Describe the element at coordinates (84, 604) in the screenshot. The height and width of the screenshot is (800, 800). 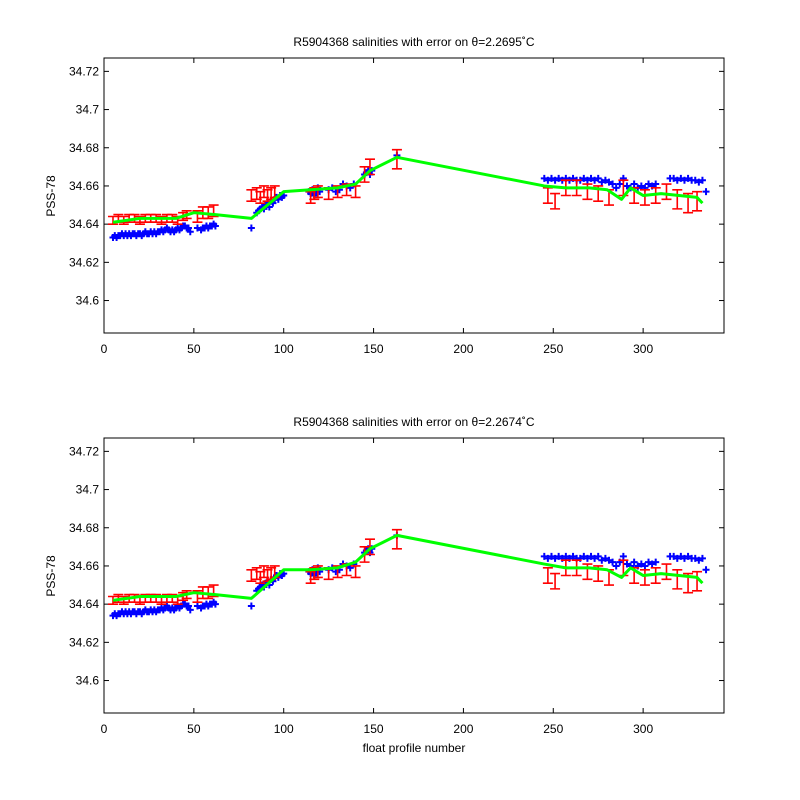
I see `y-tick-label: 34.64` at that location.